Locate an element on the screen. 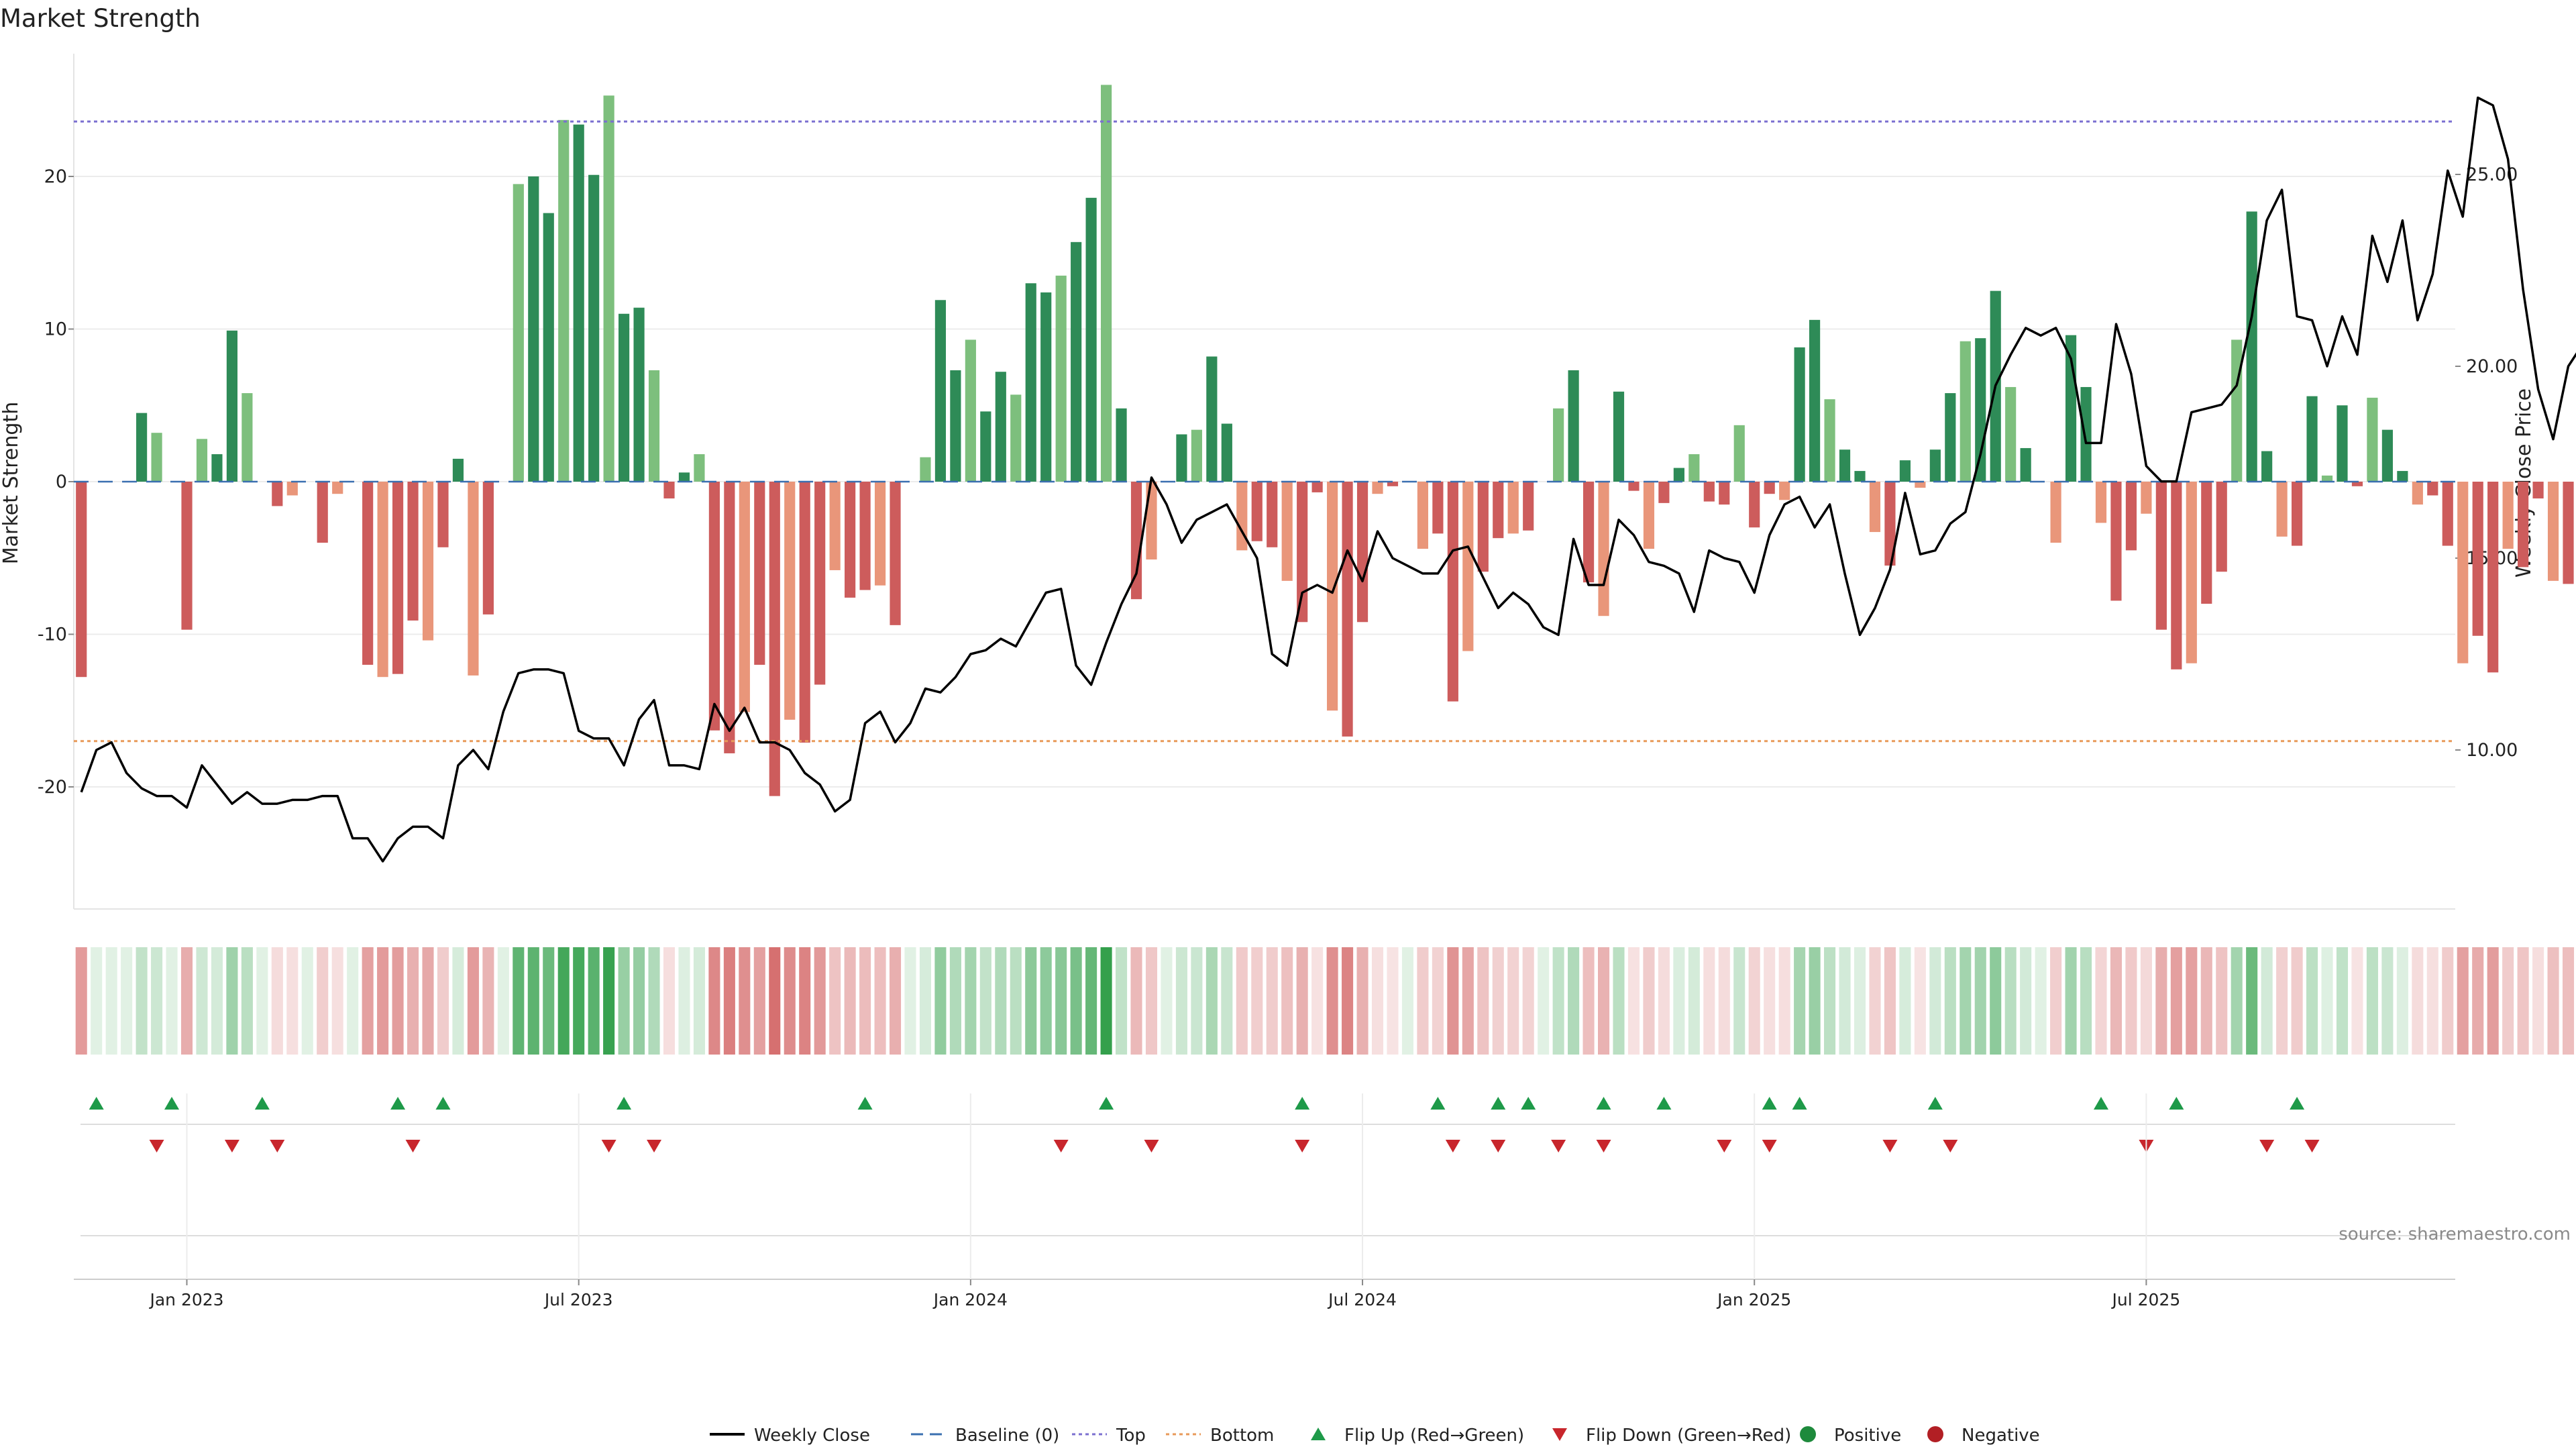  left-tick-label: 10 is located at coordinates (55, 329).